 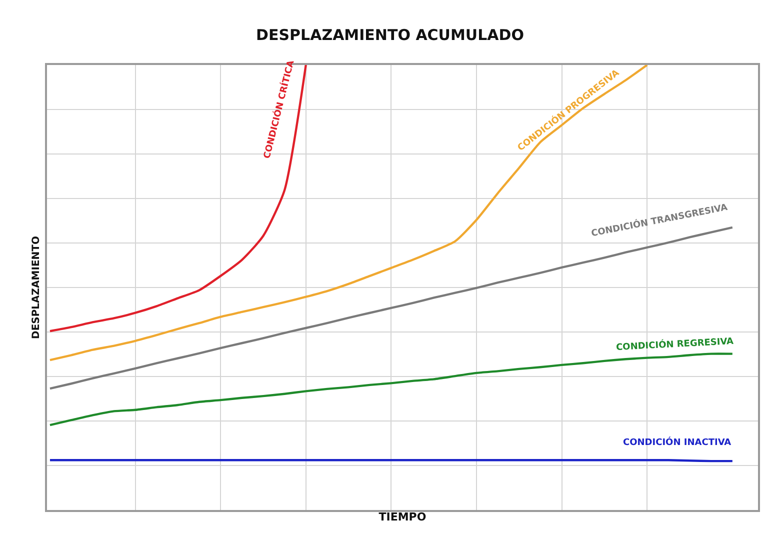 What do you see at coordinates (36, 287) in the screenshot?
I see `y-axis-title: DESPLAZAMIENTO` at bounding box center [36, 287].